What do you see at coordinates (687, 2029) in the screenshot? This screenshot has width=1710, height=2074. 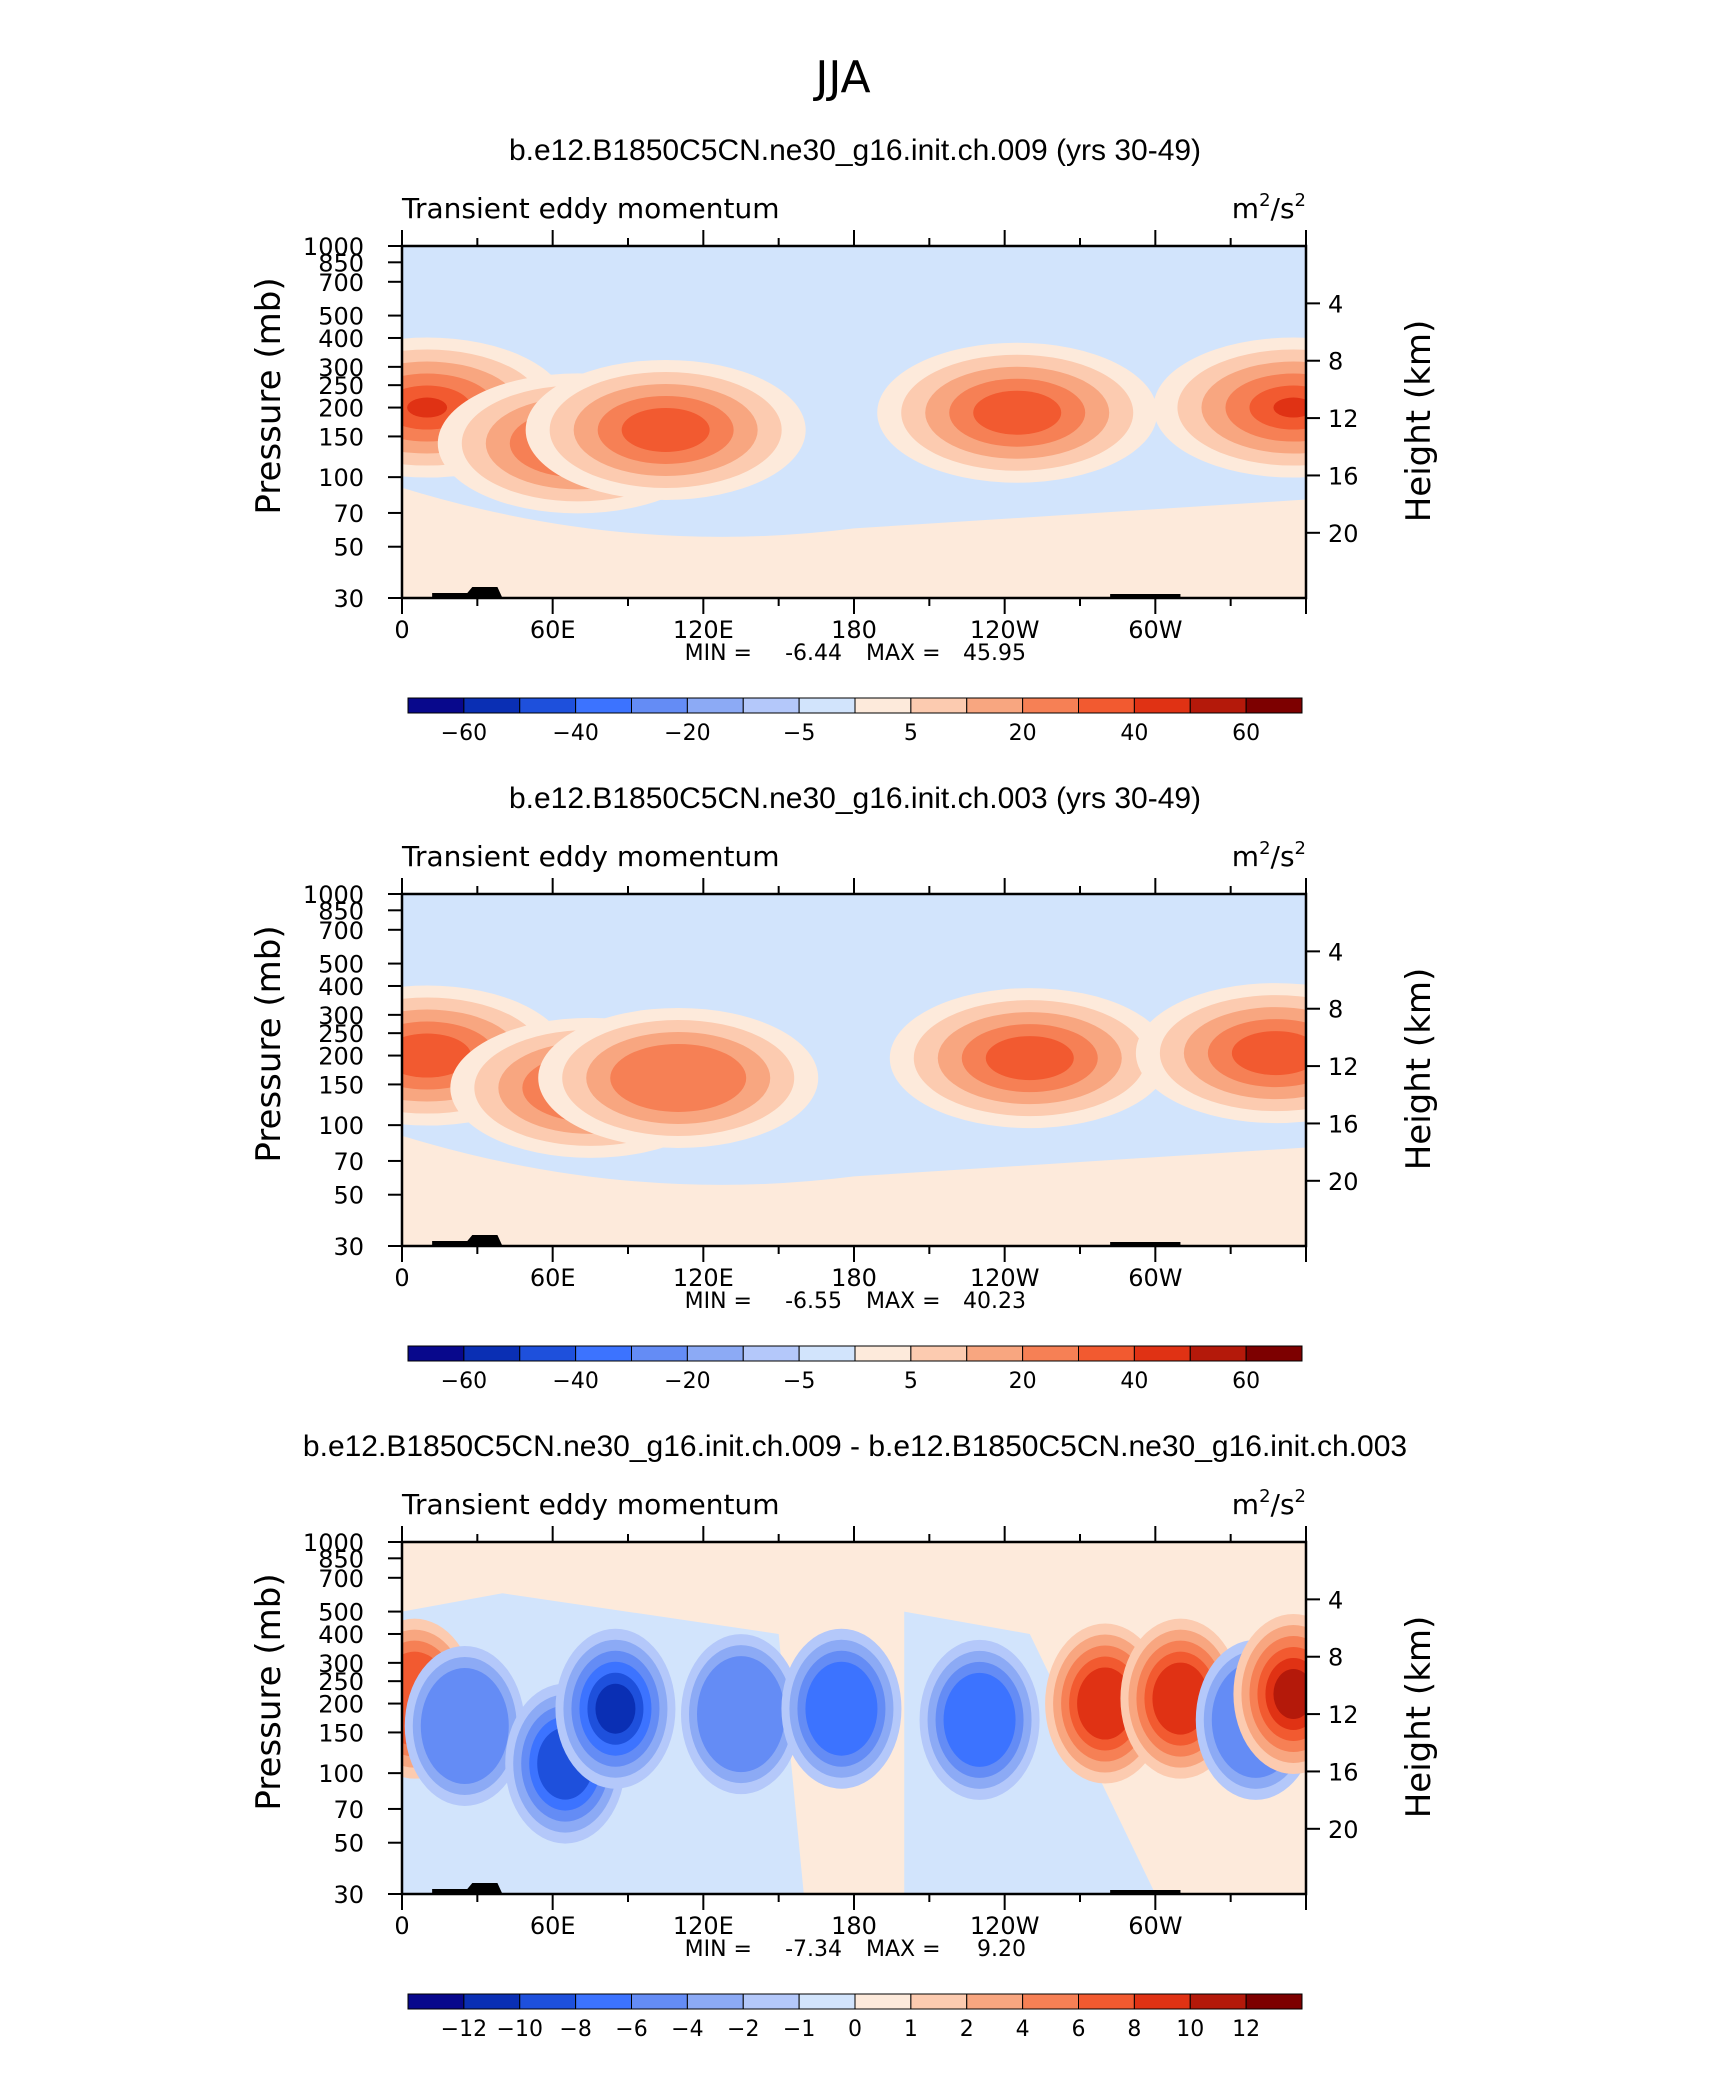 I see `colorbar-label: −4` at bounding box center [687, 2029].